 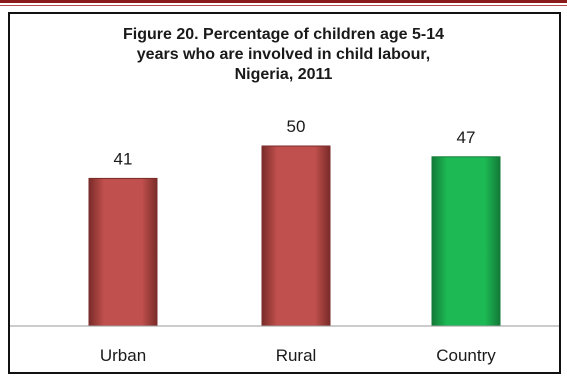 I want to click on x-tick-label-rural: Rural, so click(x=296, y=355).